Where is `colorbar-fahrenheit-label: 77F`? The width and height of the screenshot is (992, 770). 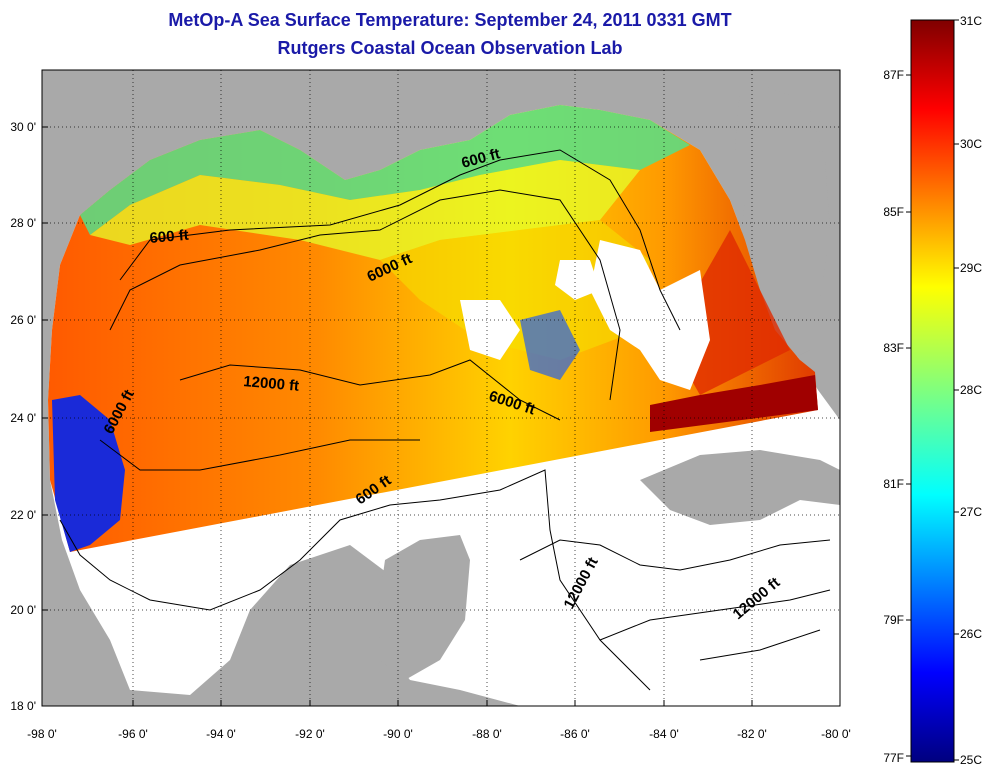 colorbar-fahrenheit-label: 77F is located at coordinates (893, 758).